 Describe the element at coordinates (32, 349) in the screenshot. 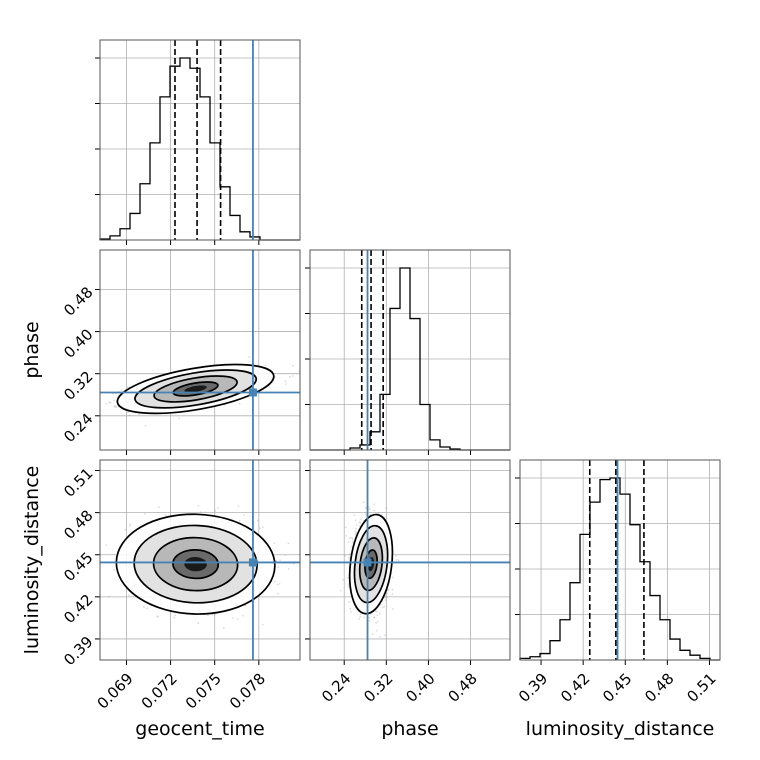

I see `y-axis-label-phase: phase` at that location.